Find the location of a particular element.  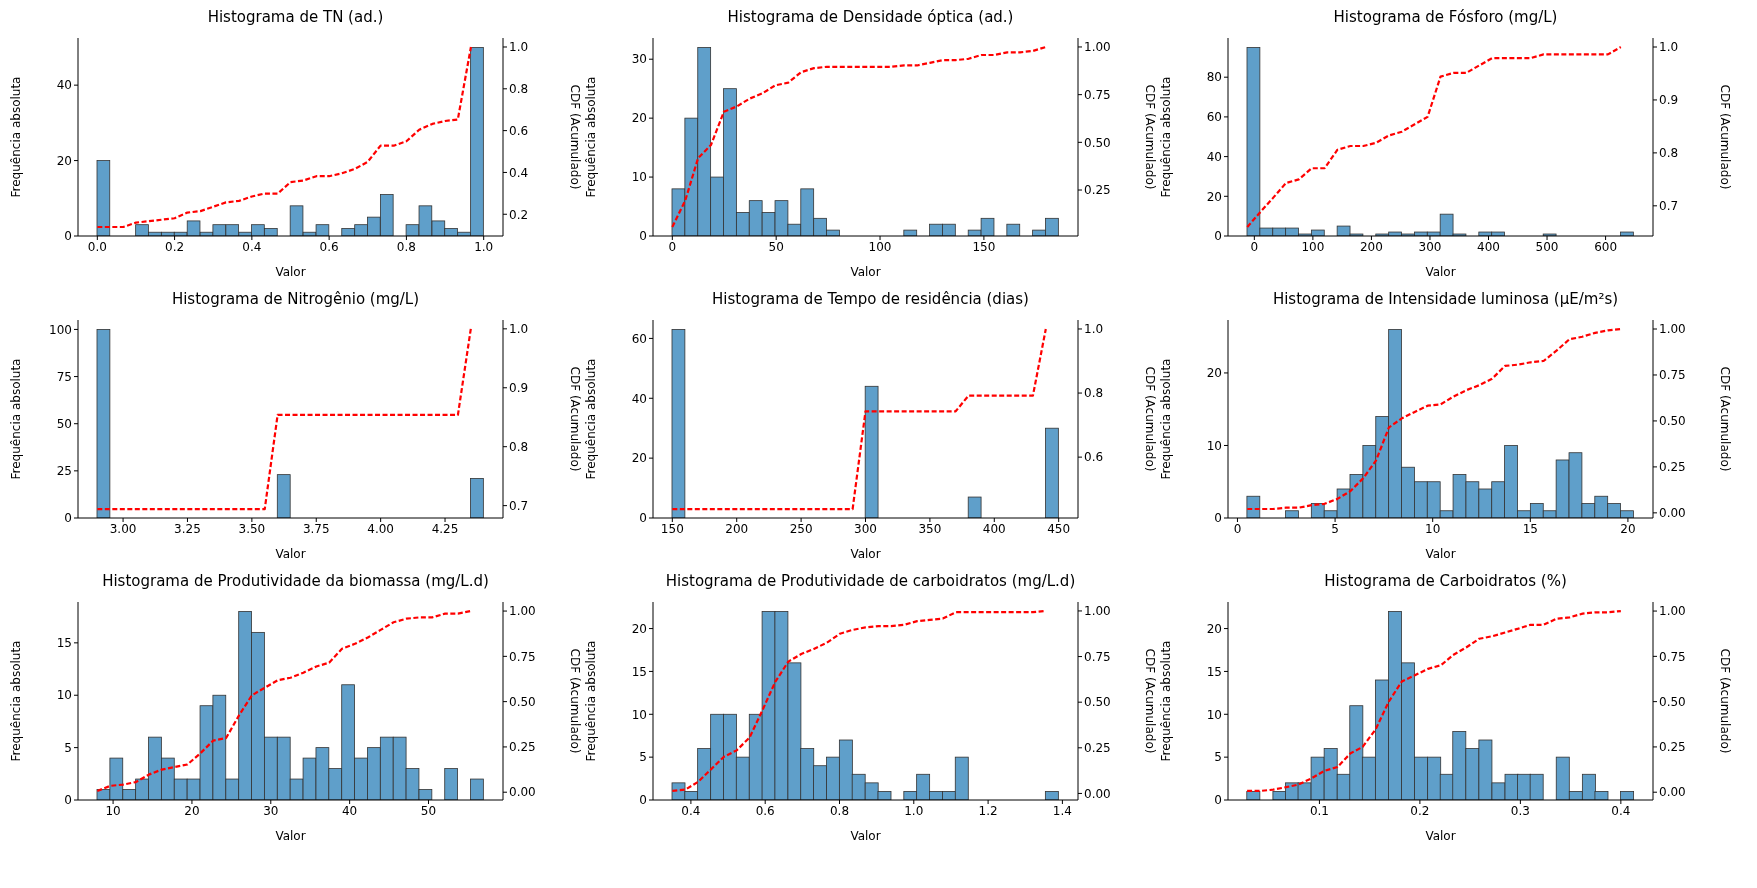

x-tick-label: 600 is located at coordinates (1606, 246).